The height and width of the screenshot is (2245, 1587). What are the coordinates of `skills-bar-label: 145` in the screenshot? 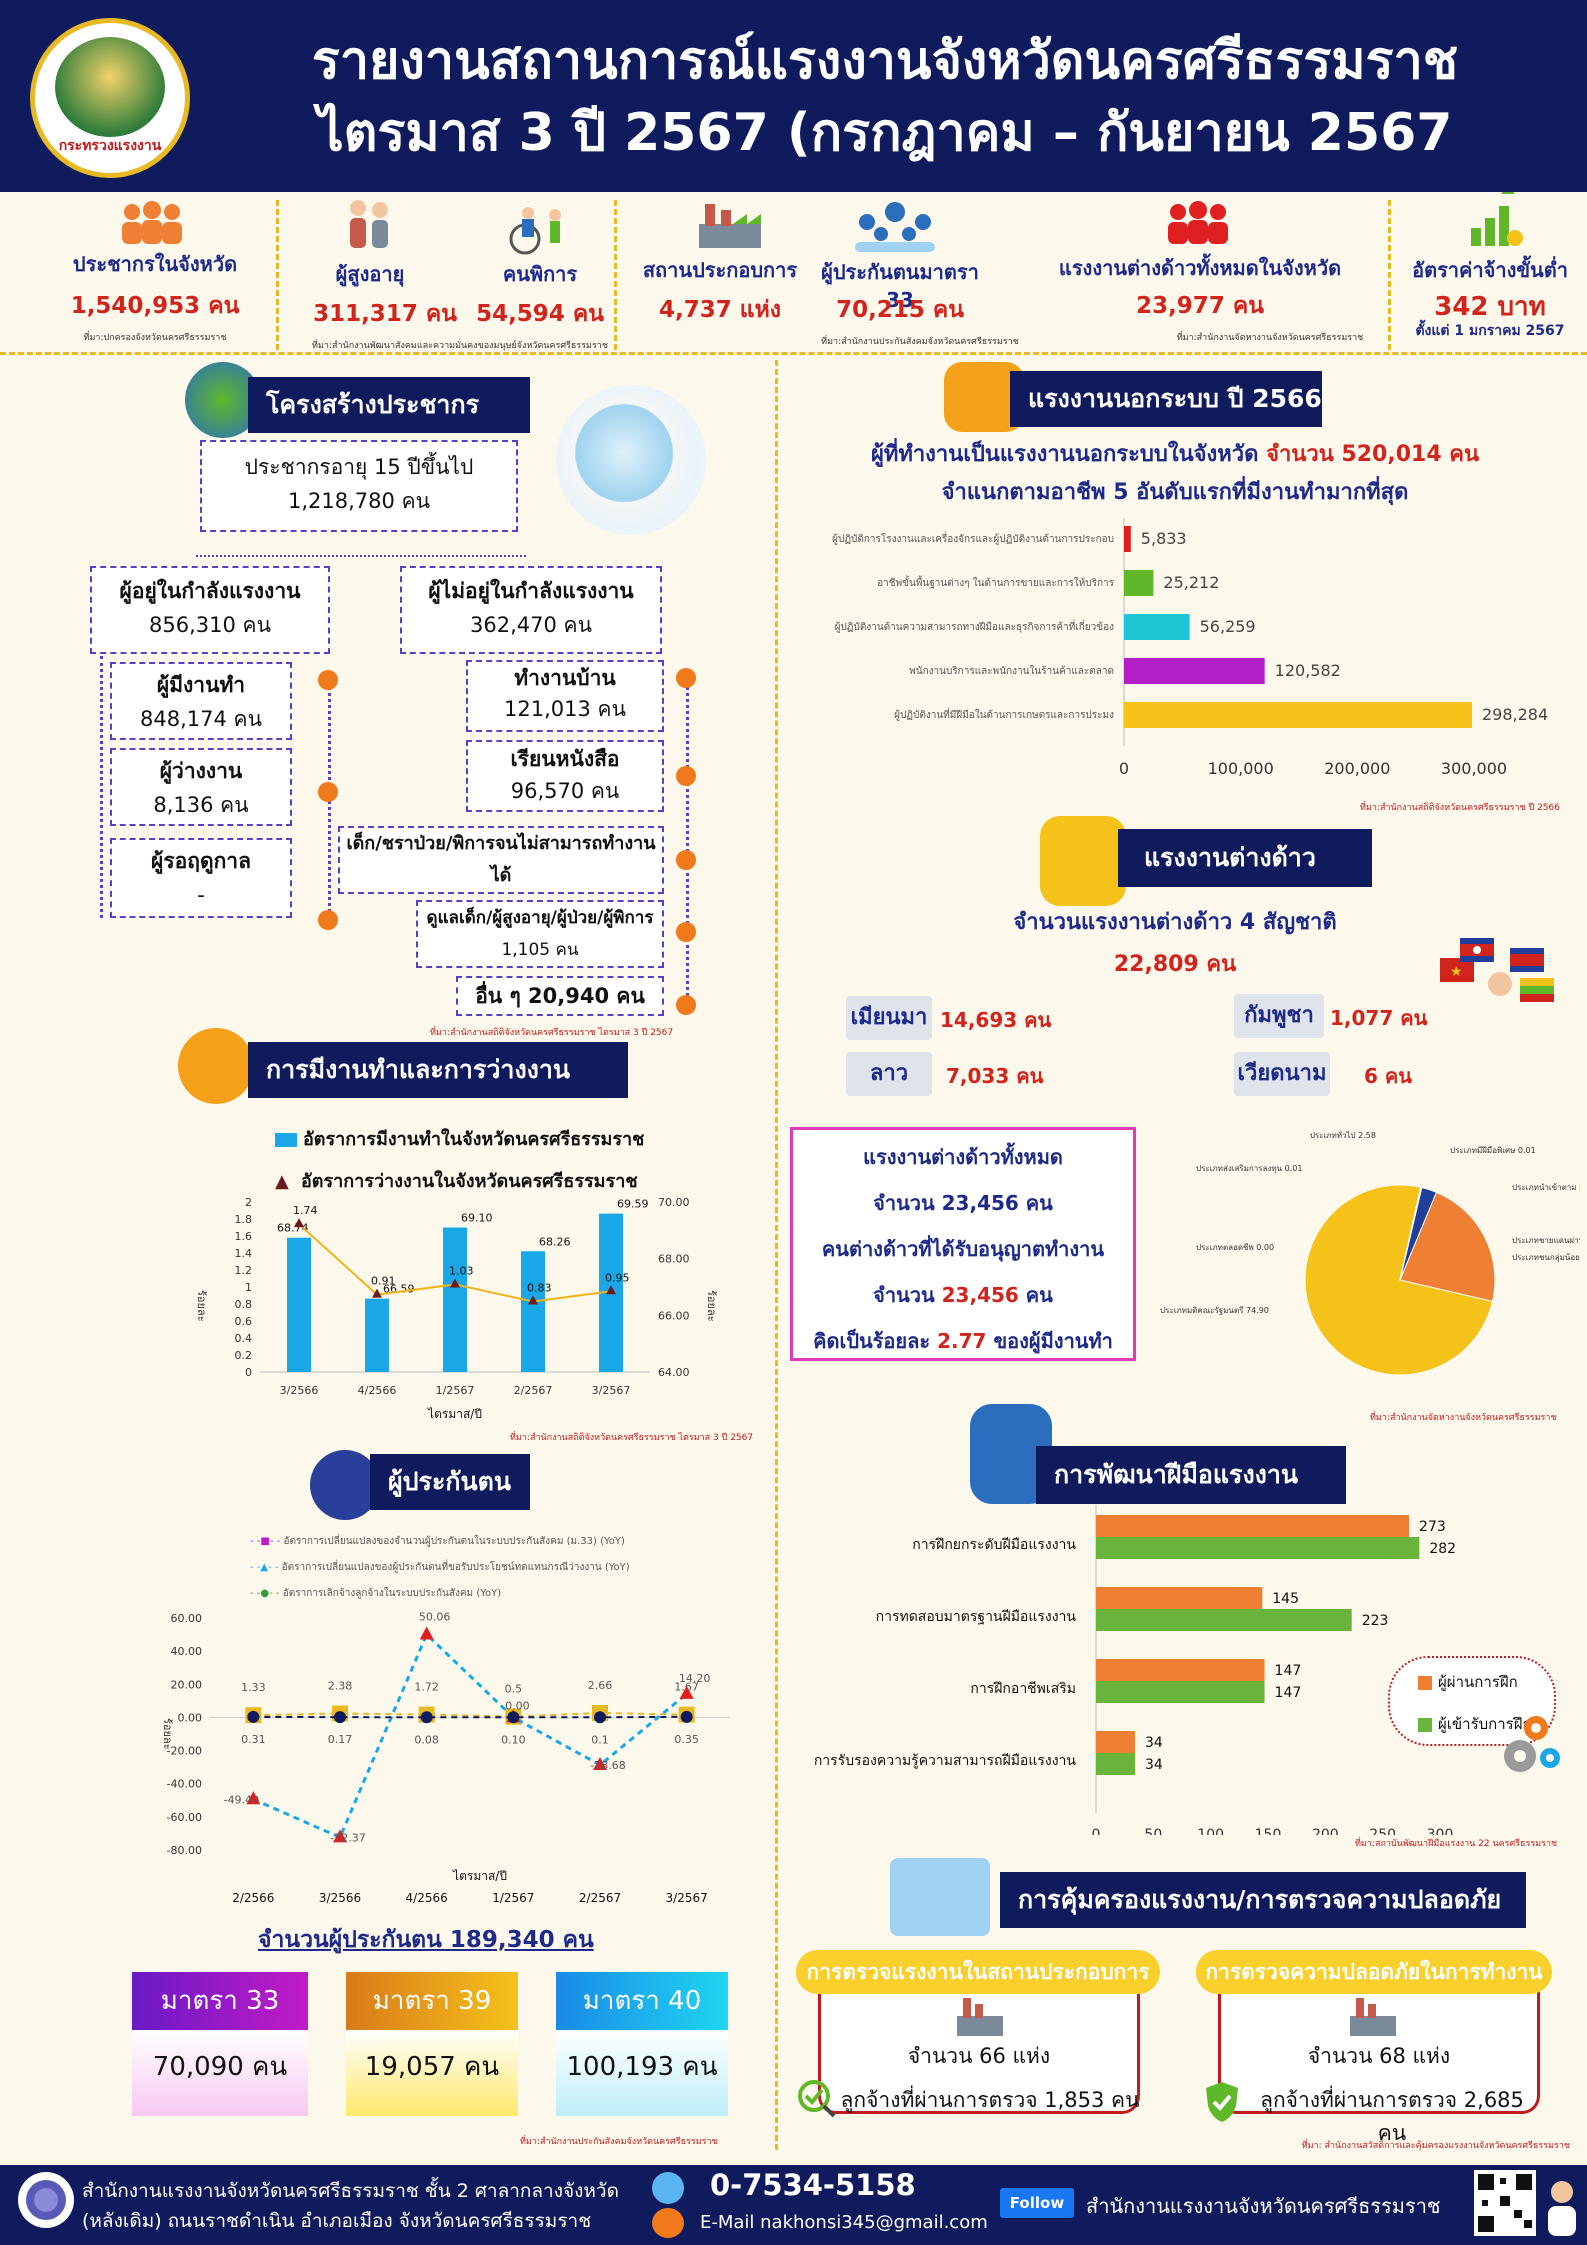 It's located at (1285, 1599).